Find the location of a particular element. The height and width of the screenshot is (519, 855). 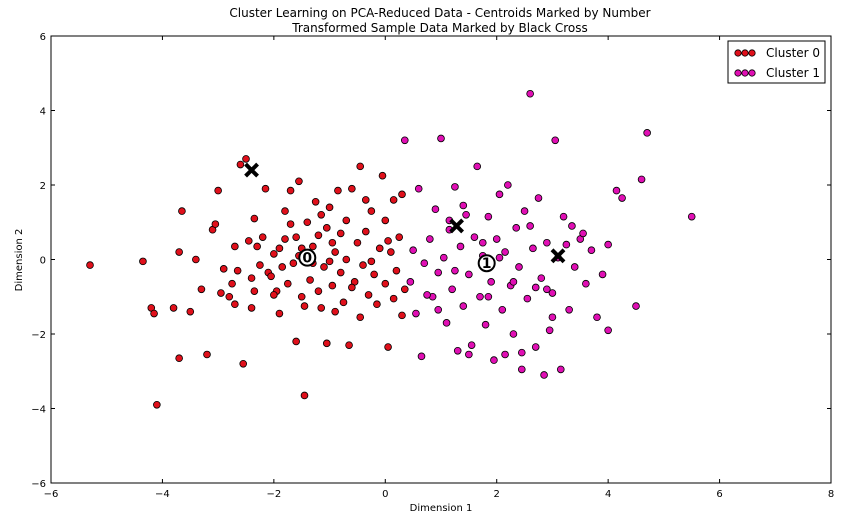

x-tick-label: −6 is located at coordinates (51, 494).